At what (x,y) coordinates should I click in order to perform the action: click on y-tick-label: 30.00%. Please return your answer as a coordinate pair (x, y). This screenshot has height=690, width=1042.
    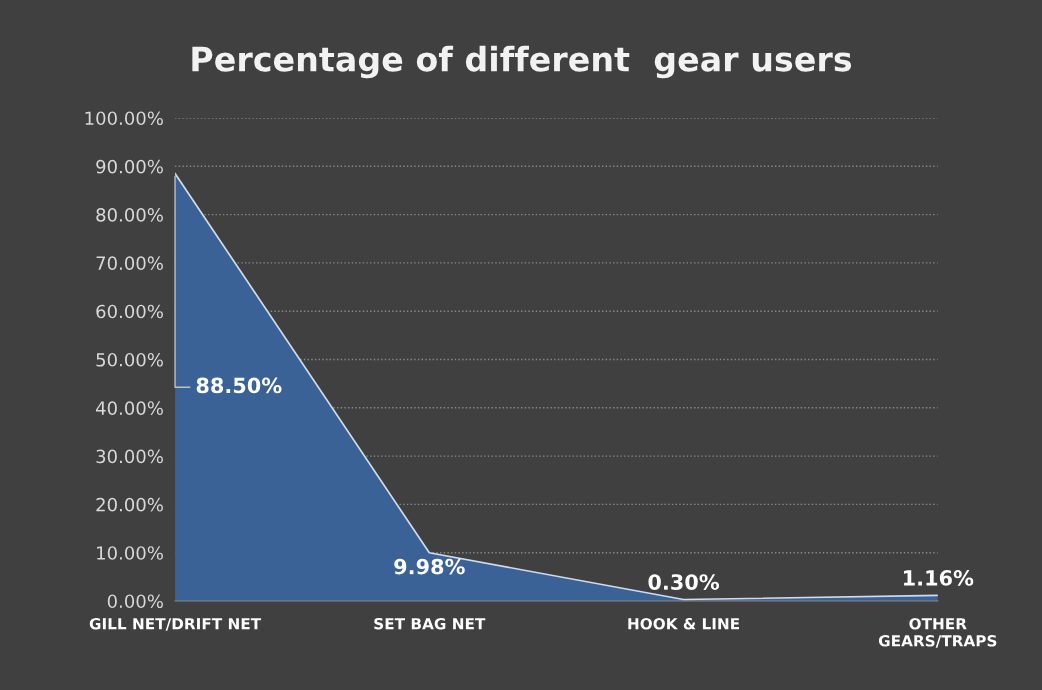
    Looking at the image, I should click on (129, 456).